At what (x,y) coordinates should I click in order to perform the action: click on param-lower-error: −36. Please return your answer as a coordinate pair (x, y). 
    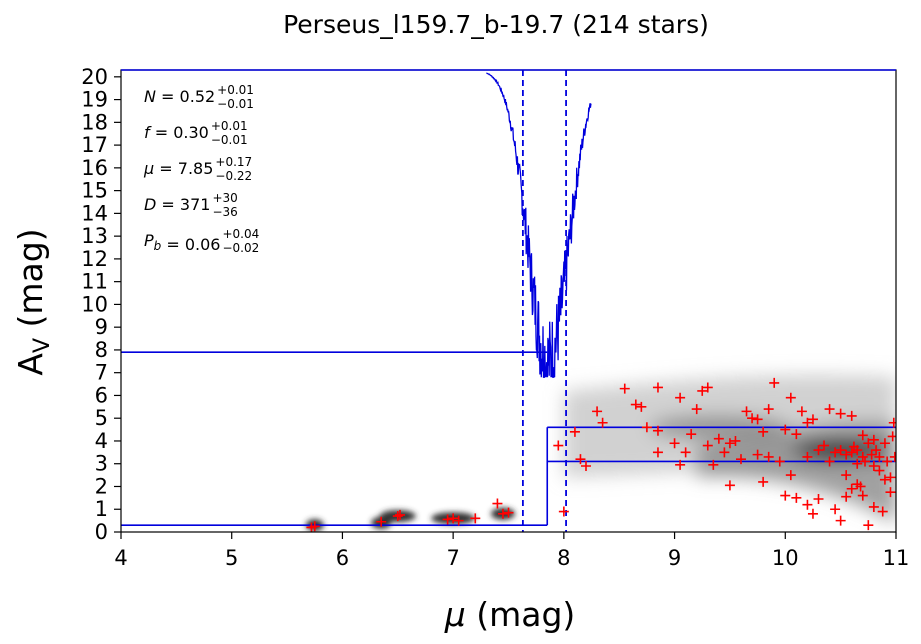
    Looking at the image, I should click on (224, 212).